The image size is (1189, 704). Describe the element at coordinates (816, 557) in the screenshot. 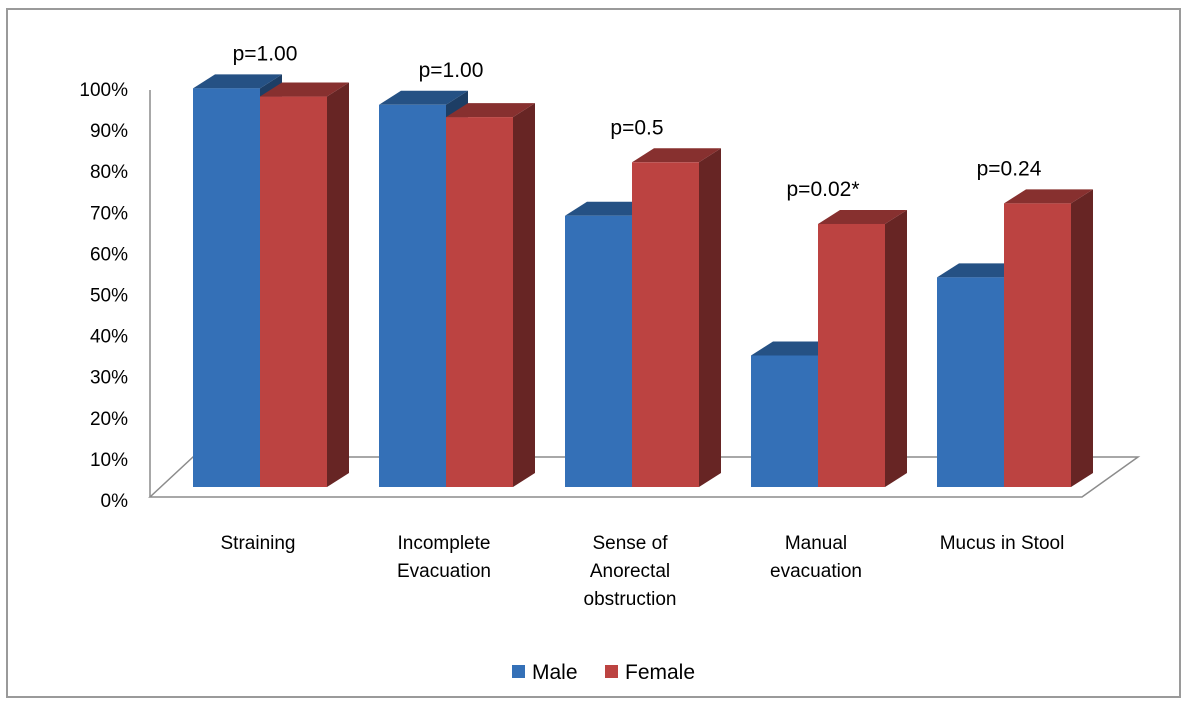

I see `x-category-label: Manual evacuation` at that location.